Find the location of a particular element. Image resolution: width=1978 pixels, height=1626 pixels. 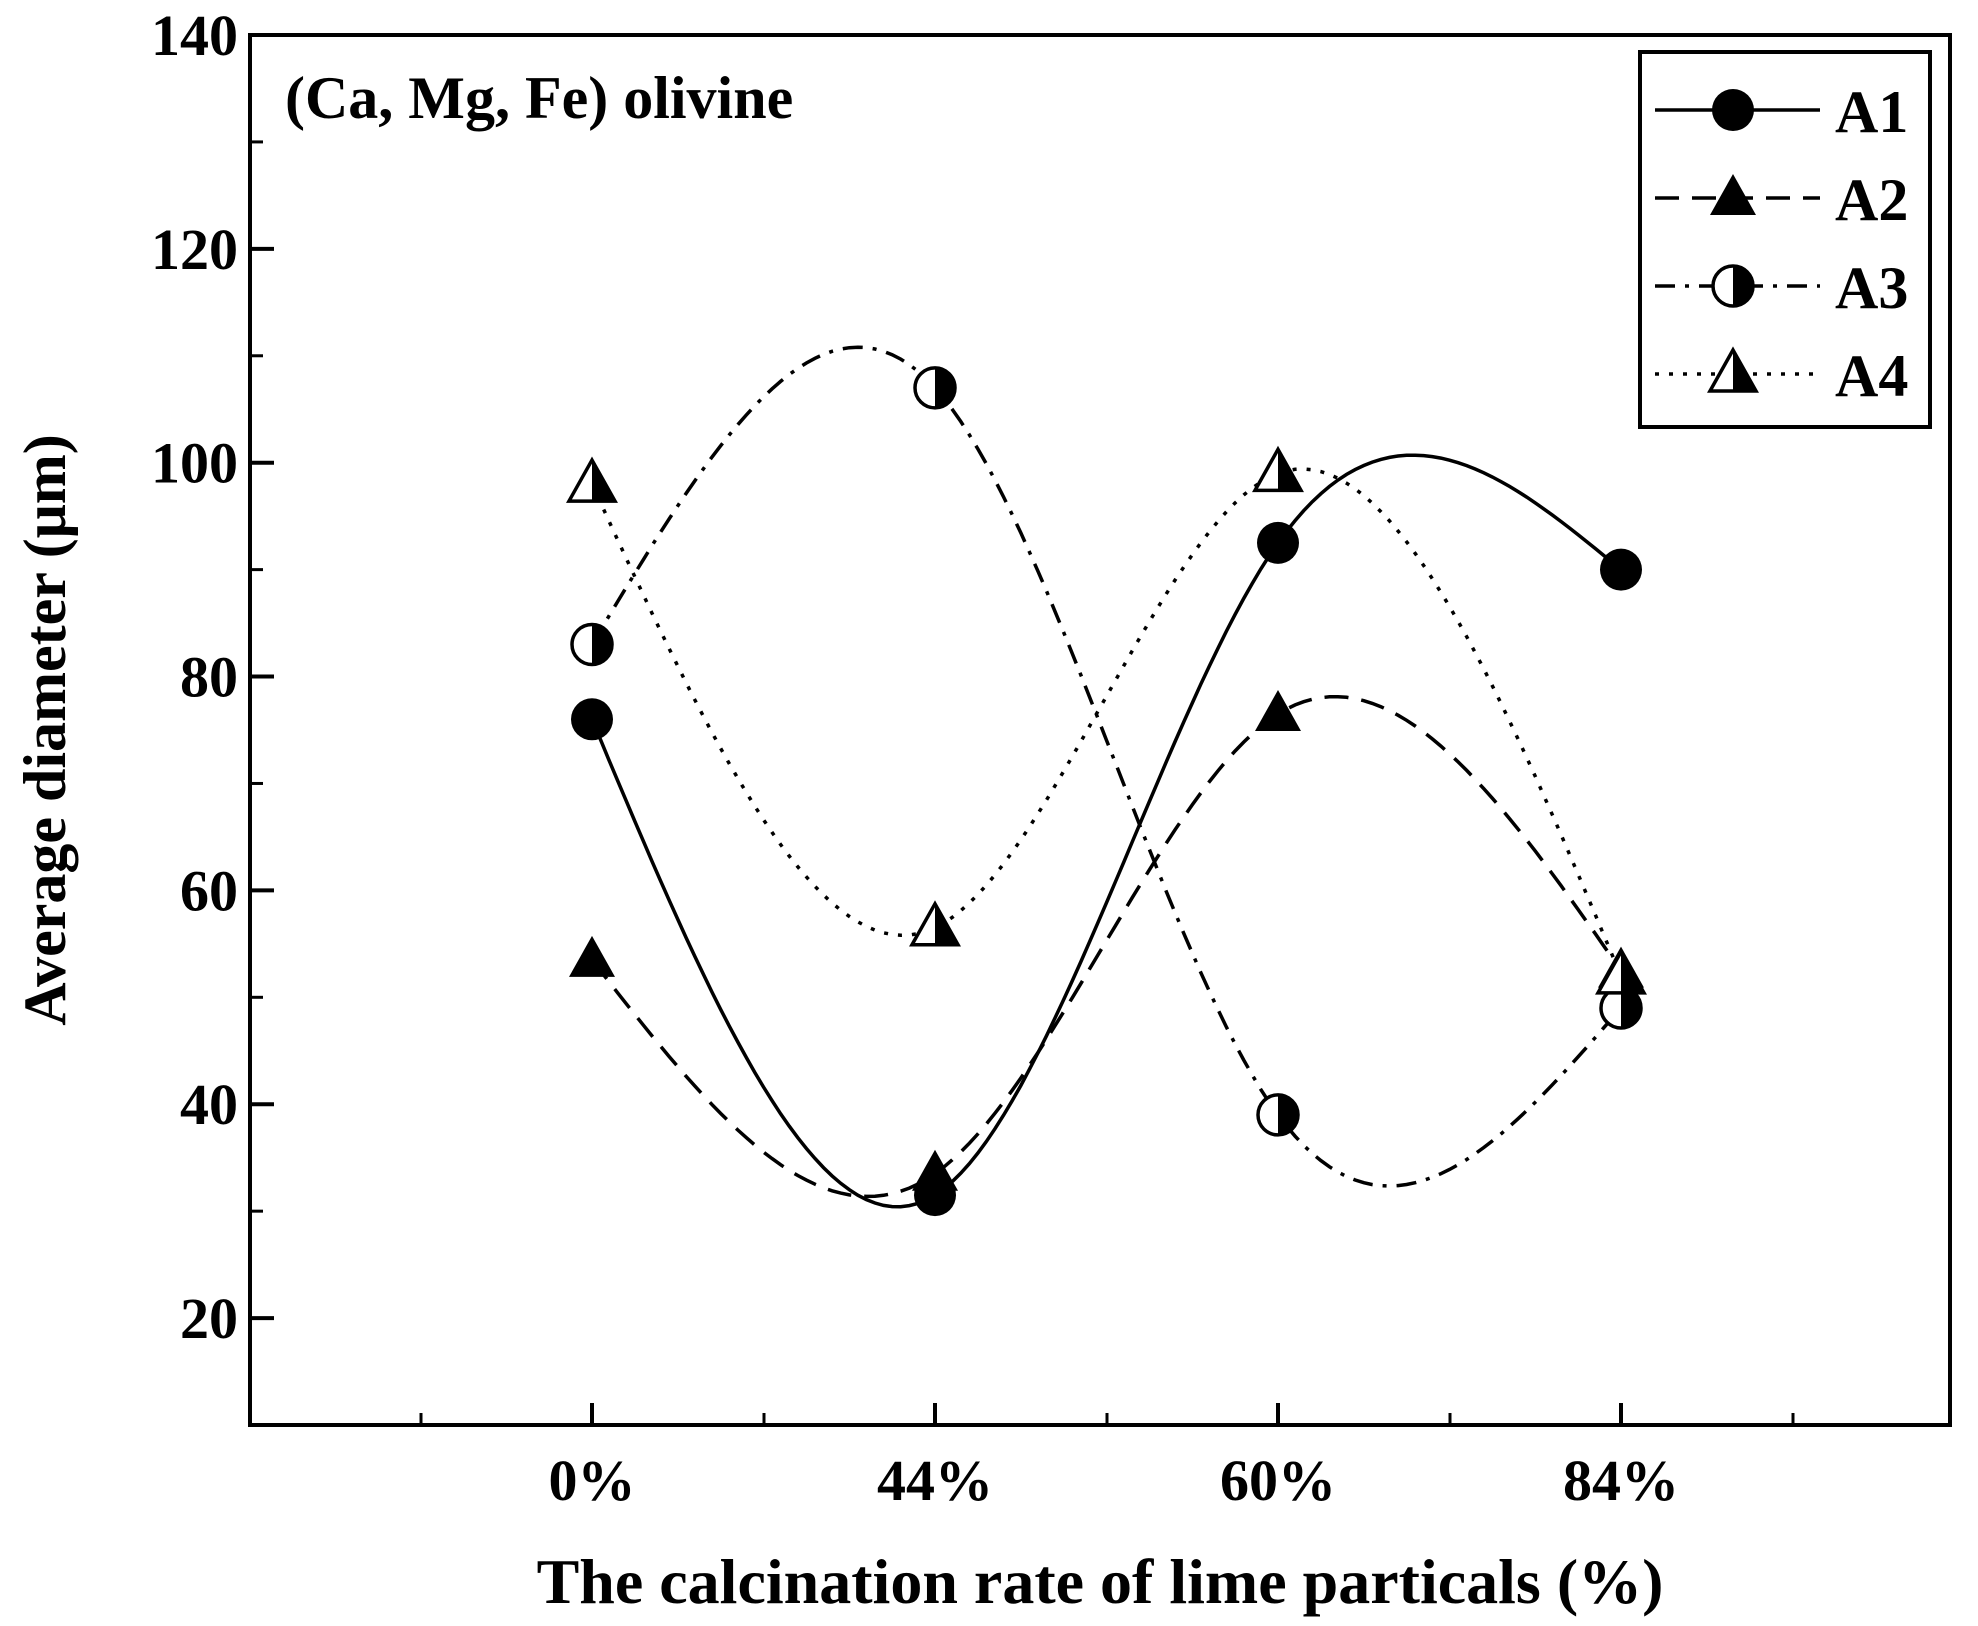

legend-box is located at coordinates (1785, 239).